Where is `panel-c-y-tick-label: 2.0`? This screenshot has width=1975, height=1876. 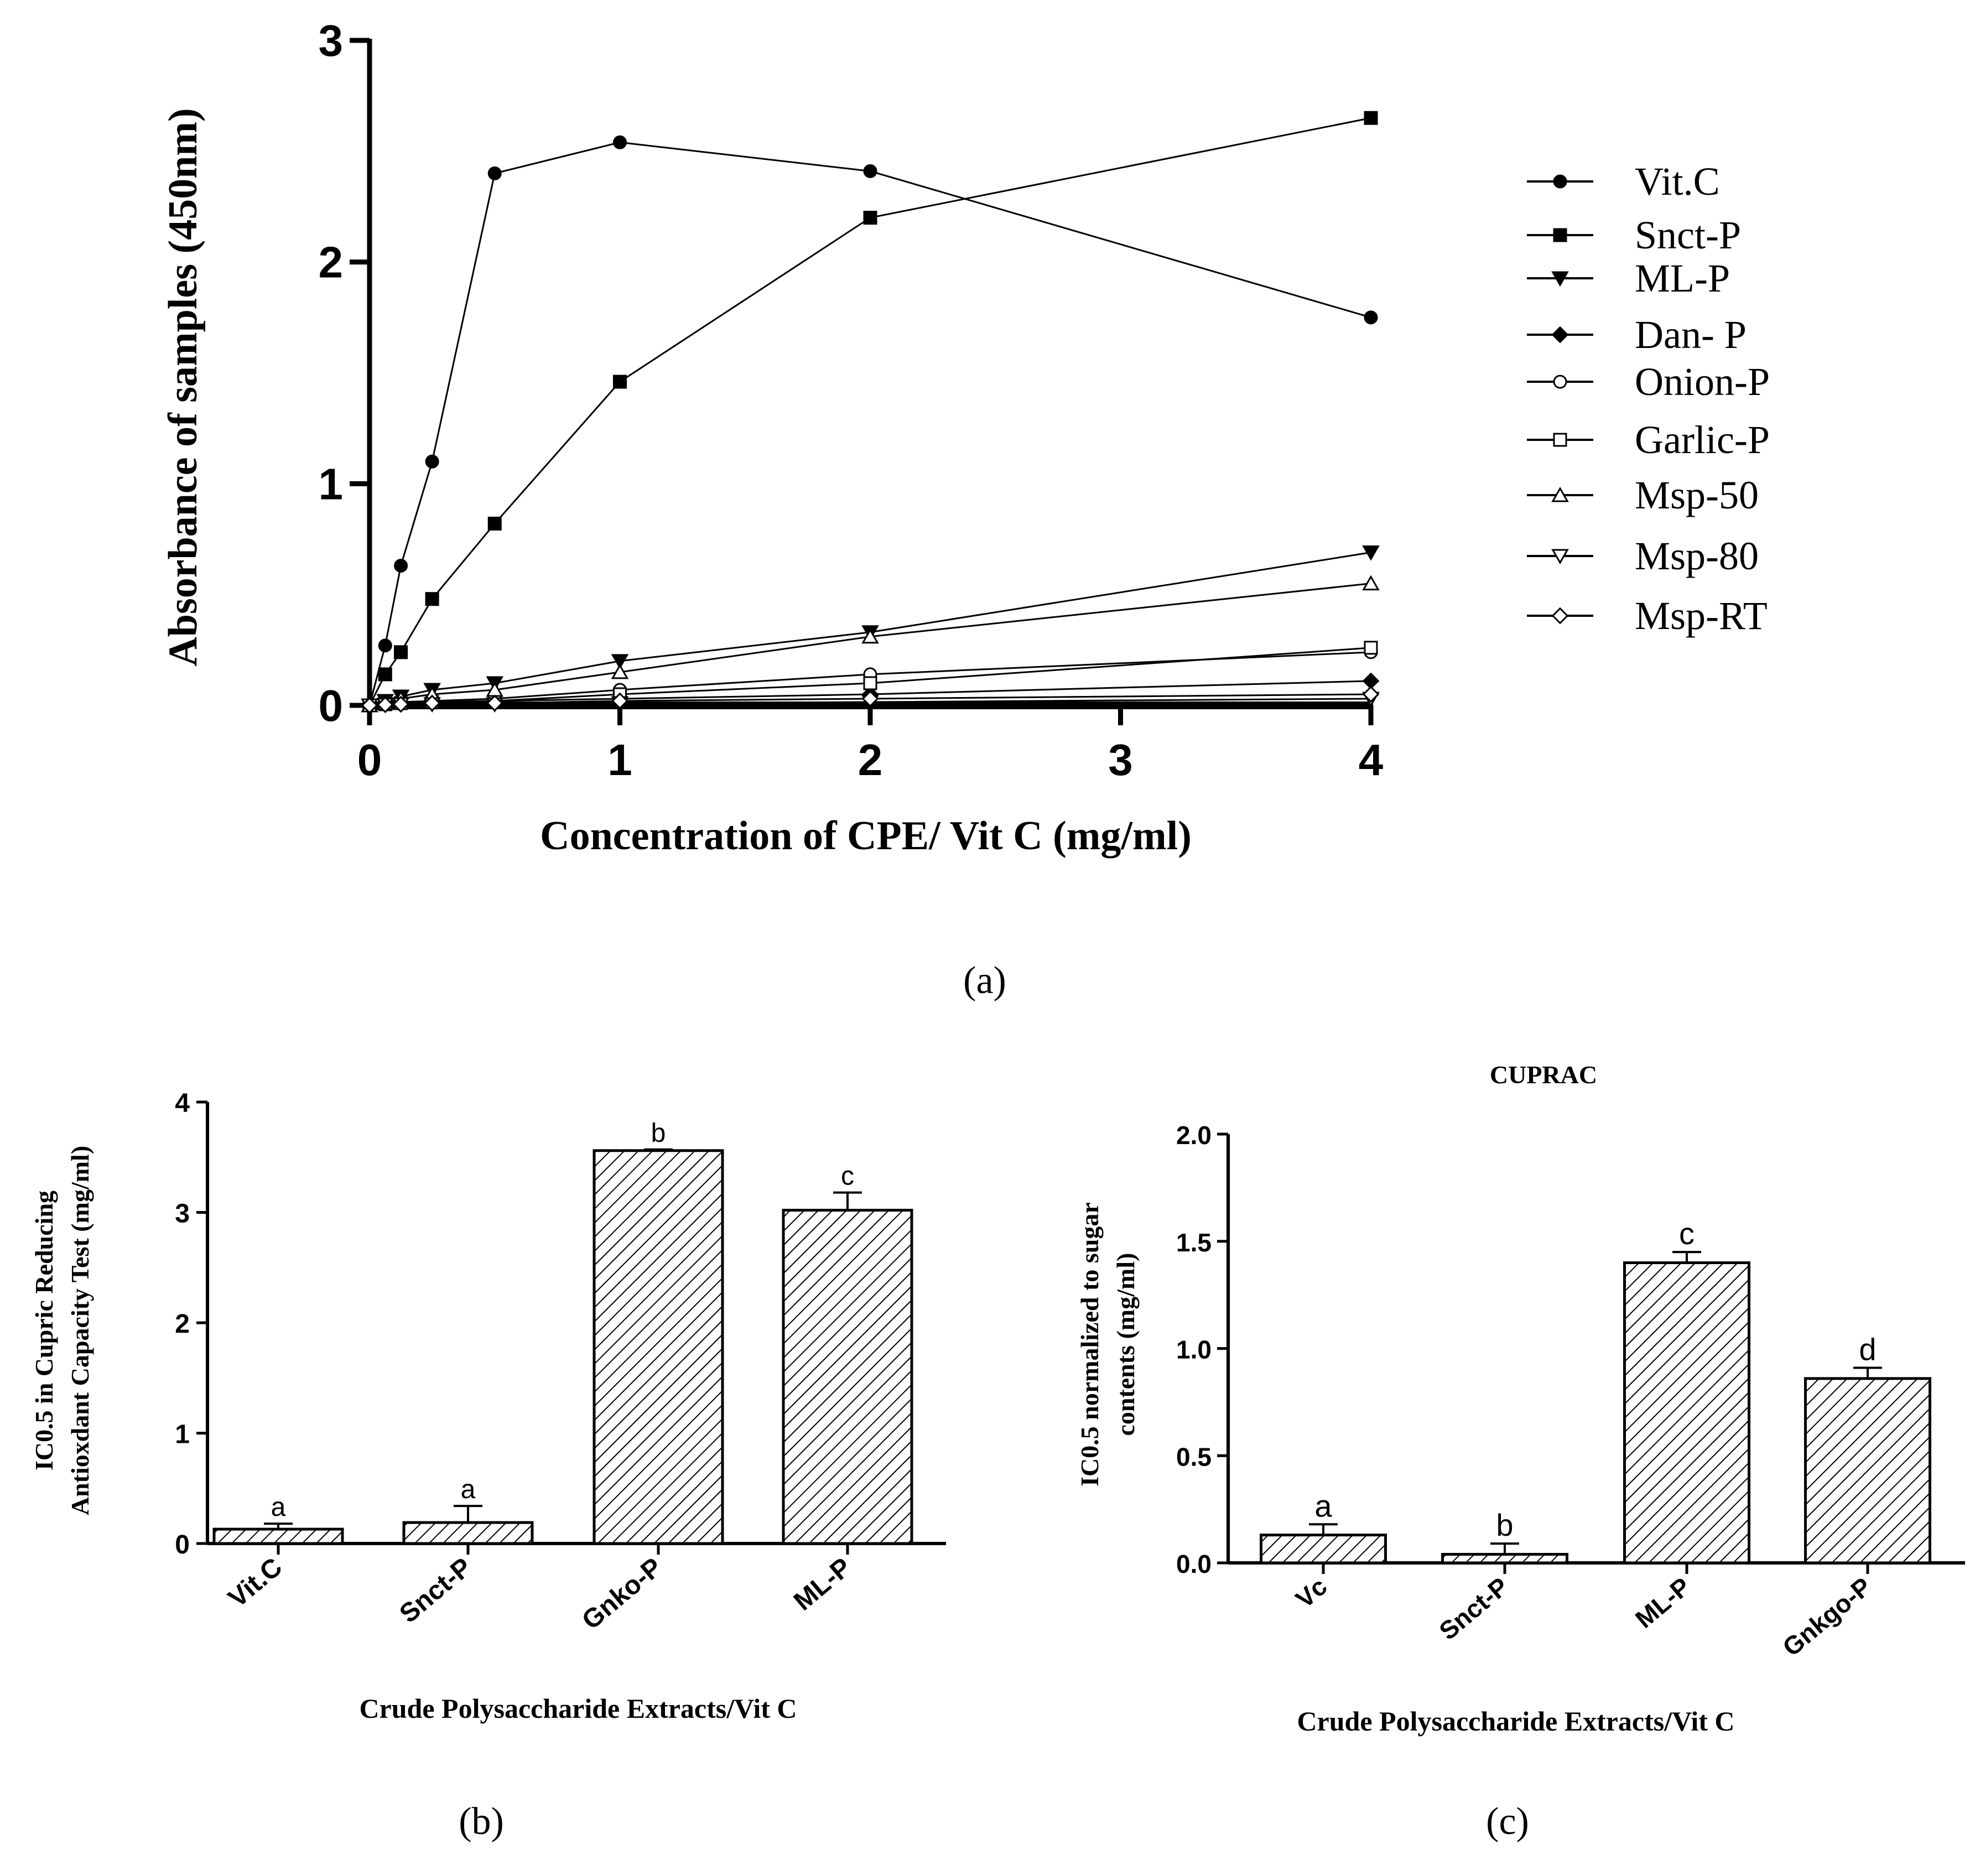
panel-c-y-tick-label: 2.0 is located at coordinates (1194, 1135).